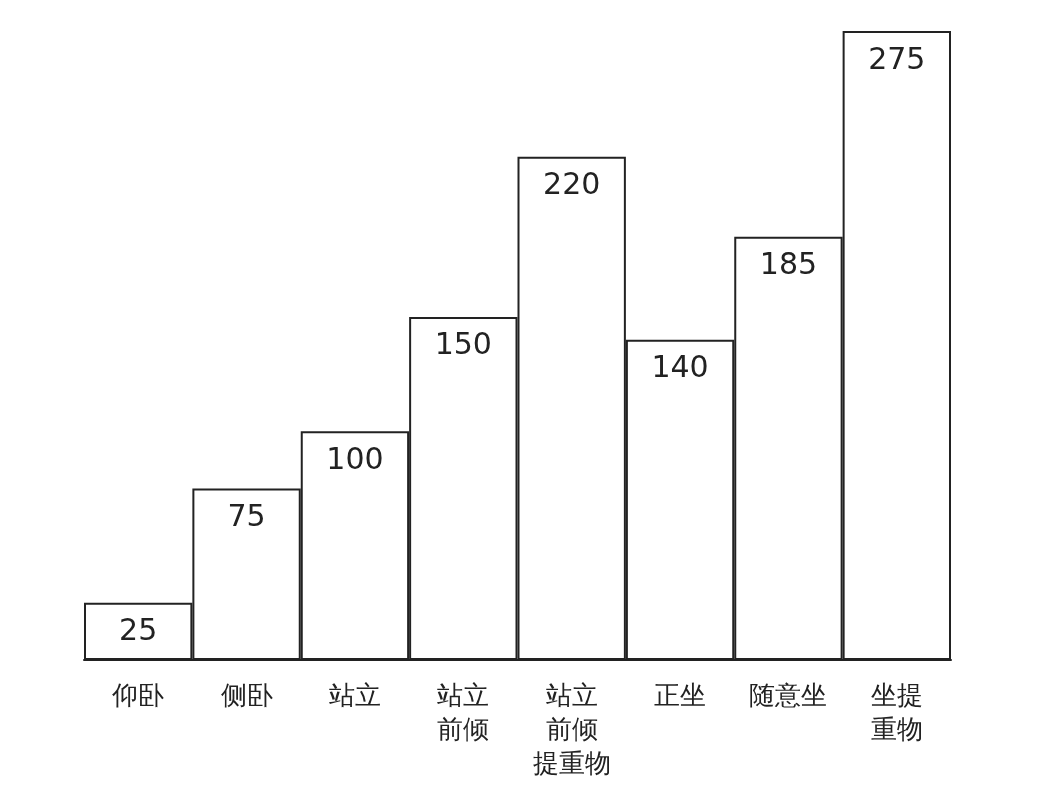 This screenshot has width=1048, height=804. What do you see at coordinates (138, 695) in the screenshot?
I see `x-tick-label: 仰卧` at bounding box center [138, 695].